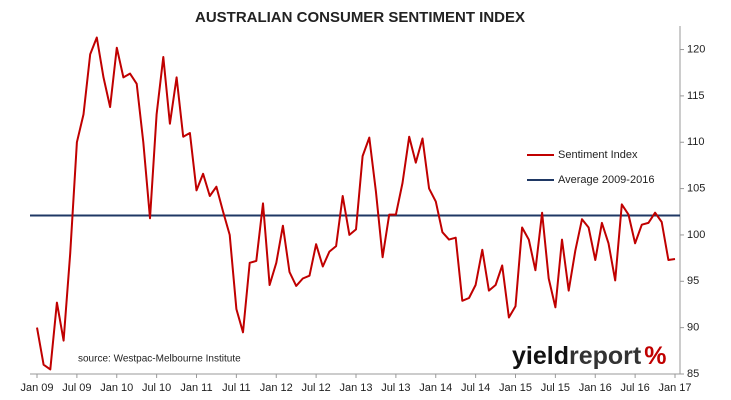 The width and height of the screenshot is (731, 400). What do you see at coordinates (540, 356) in the screenshot?
I see `logo-word: yield` at bounding box center [540, 356].